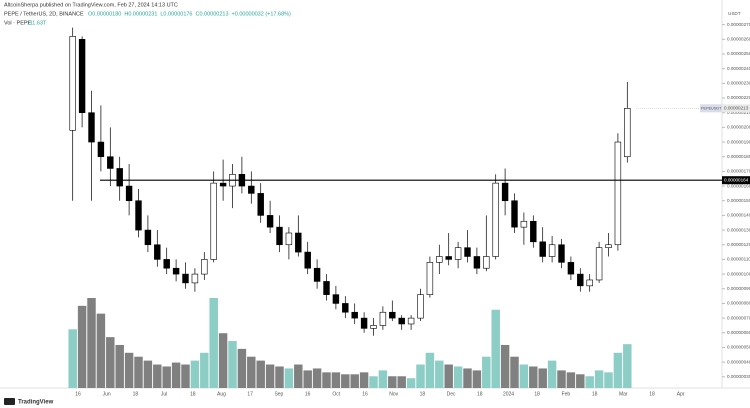 The height and width of the screenshot is (408, 750). Describe the element at coordinates (738, 24) in the screenshot. I see `y-tick-label: 0.00000270` at that location.